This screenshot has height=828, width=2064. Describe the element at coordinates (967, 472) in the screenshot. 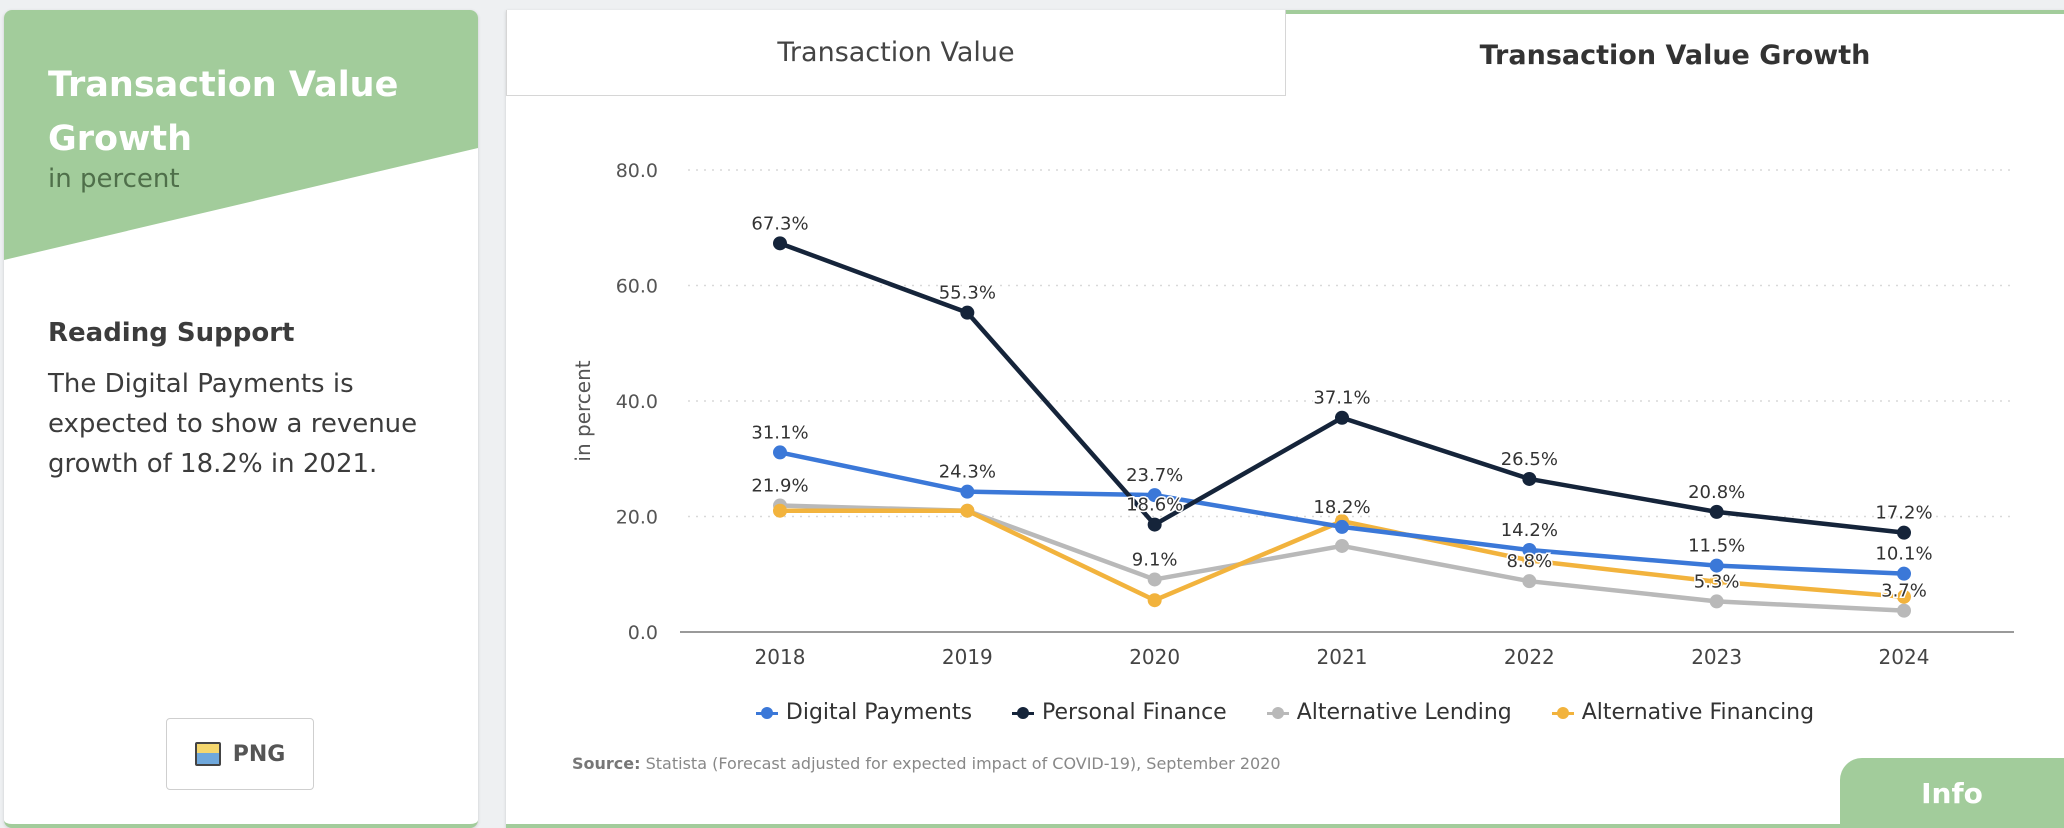

I see `data-label: 24.3%` at that location.